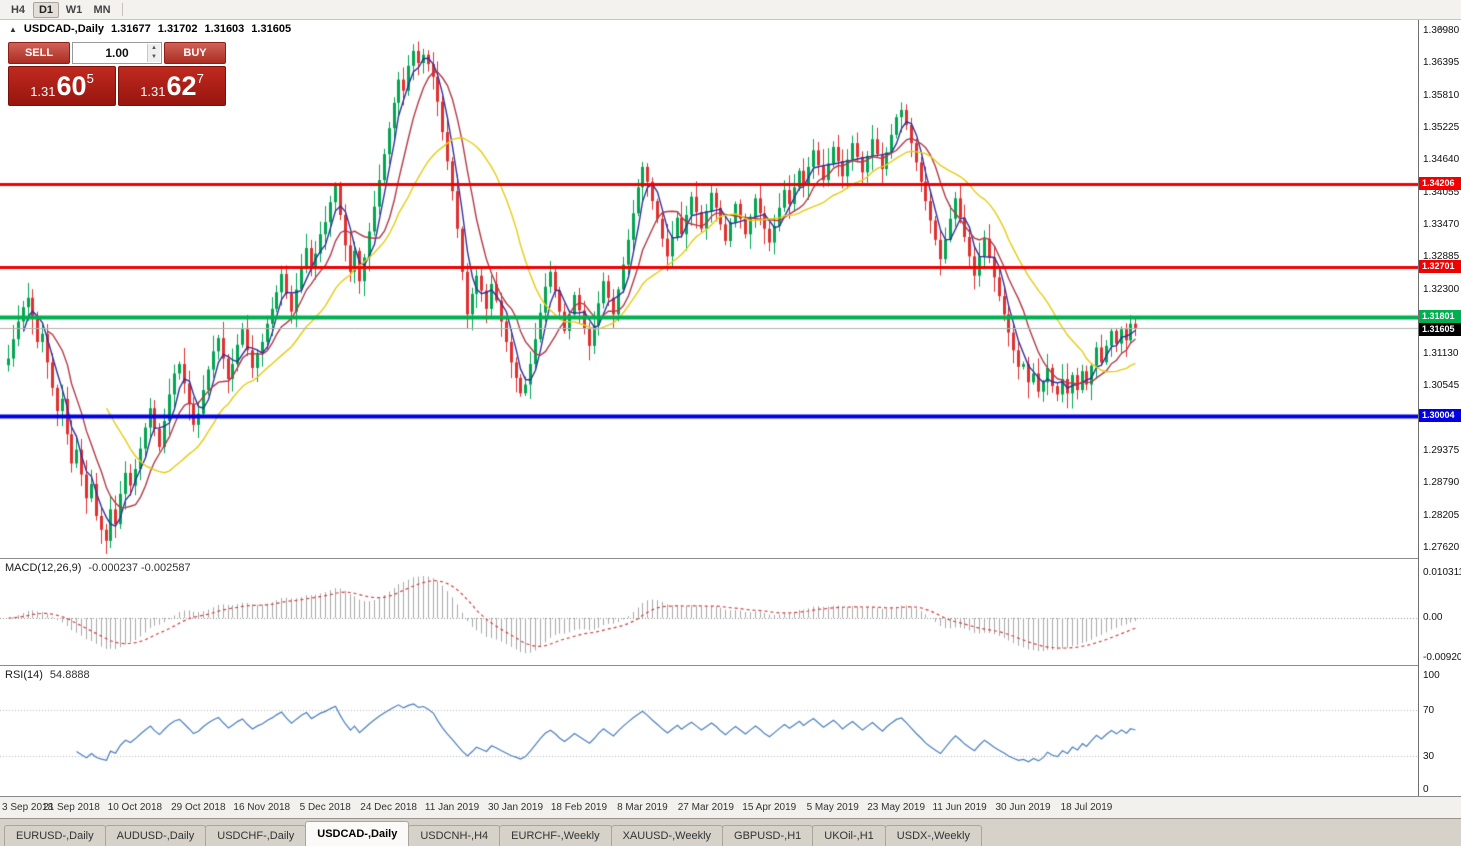 Image resolution: width=1461 pixels, height=846 pixels. I want to click on rsi-values: 54.8888, so click(69, 675).